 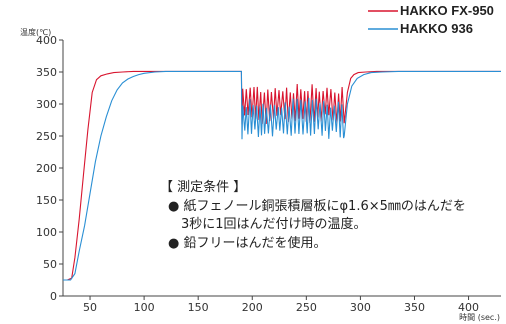 What do you see at coordinates (431, 19) in the screenshot?
I see `chart-legend: HAKKO FX-950 HAKKO 936` at bounding box center [431, 19].